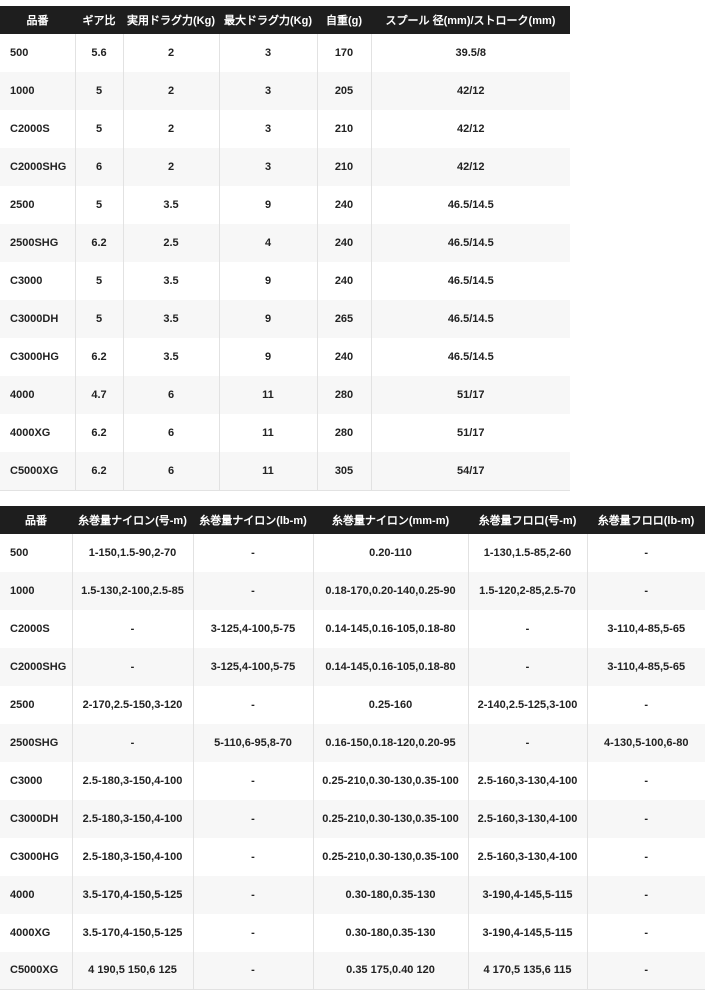  I want to click on model-cell: C2000S, so click(36, 628).